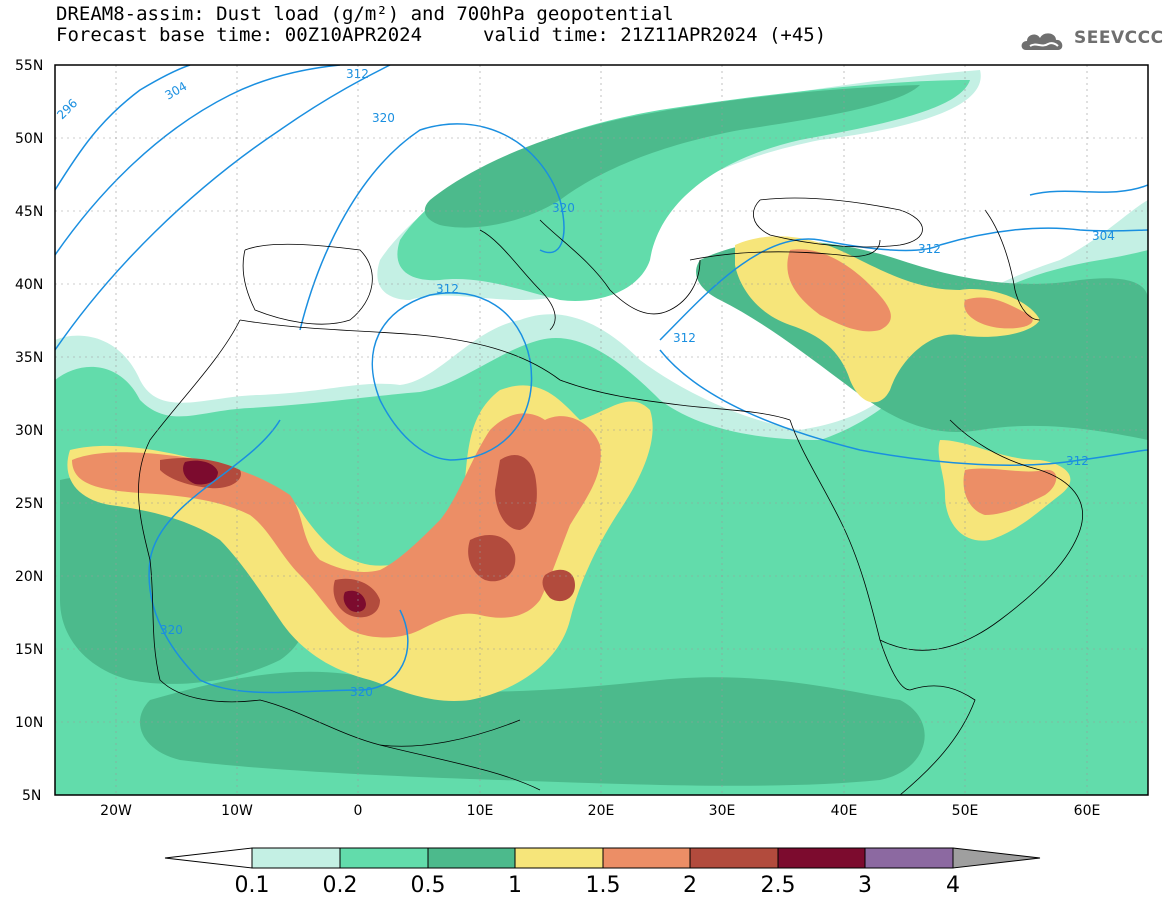 The height and width of the screenshot is (907, 1165). I want to click on dust-region-1_5-caspian, so click(998, 313).